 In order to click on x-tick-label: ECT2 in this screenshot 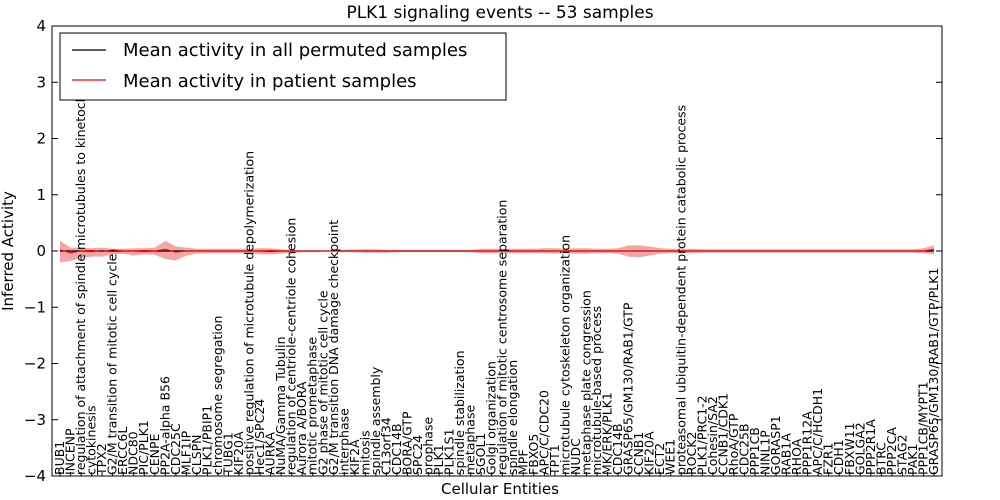, I will do `click(659, 459)`.